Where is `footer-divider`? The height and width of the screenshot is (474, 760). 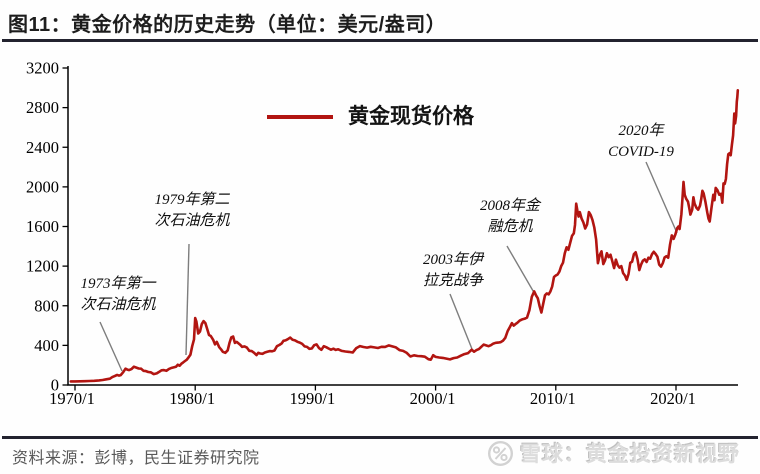
footer-divider is located at coordinates (380, 437).